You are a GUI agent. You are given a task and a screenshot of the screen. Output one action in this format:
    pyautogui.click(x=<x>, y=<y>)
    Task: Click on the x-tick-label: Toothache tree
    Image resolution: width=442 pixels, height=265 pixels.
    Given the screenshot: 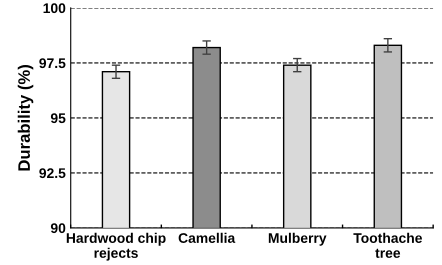 What is the action you would take?
    pyautogui.click(x=387, y=245)
    